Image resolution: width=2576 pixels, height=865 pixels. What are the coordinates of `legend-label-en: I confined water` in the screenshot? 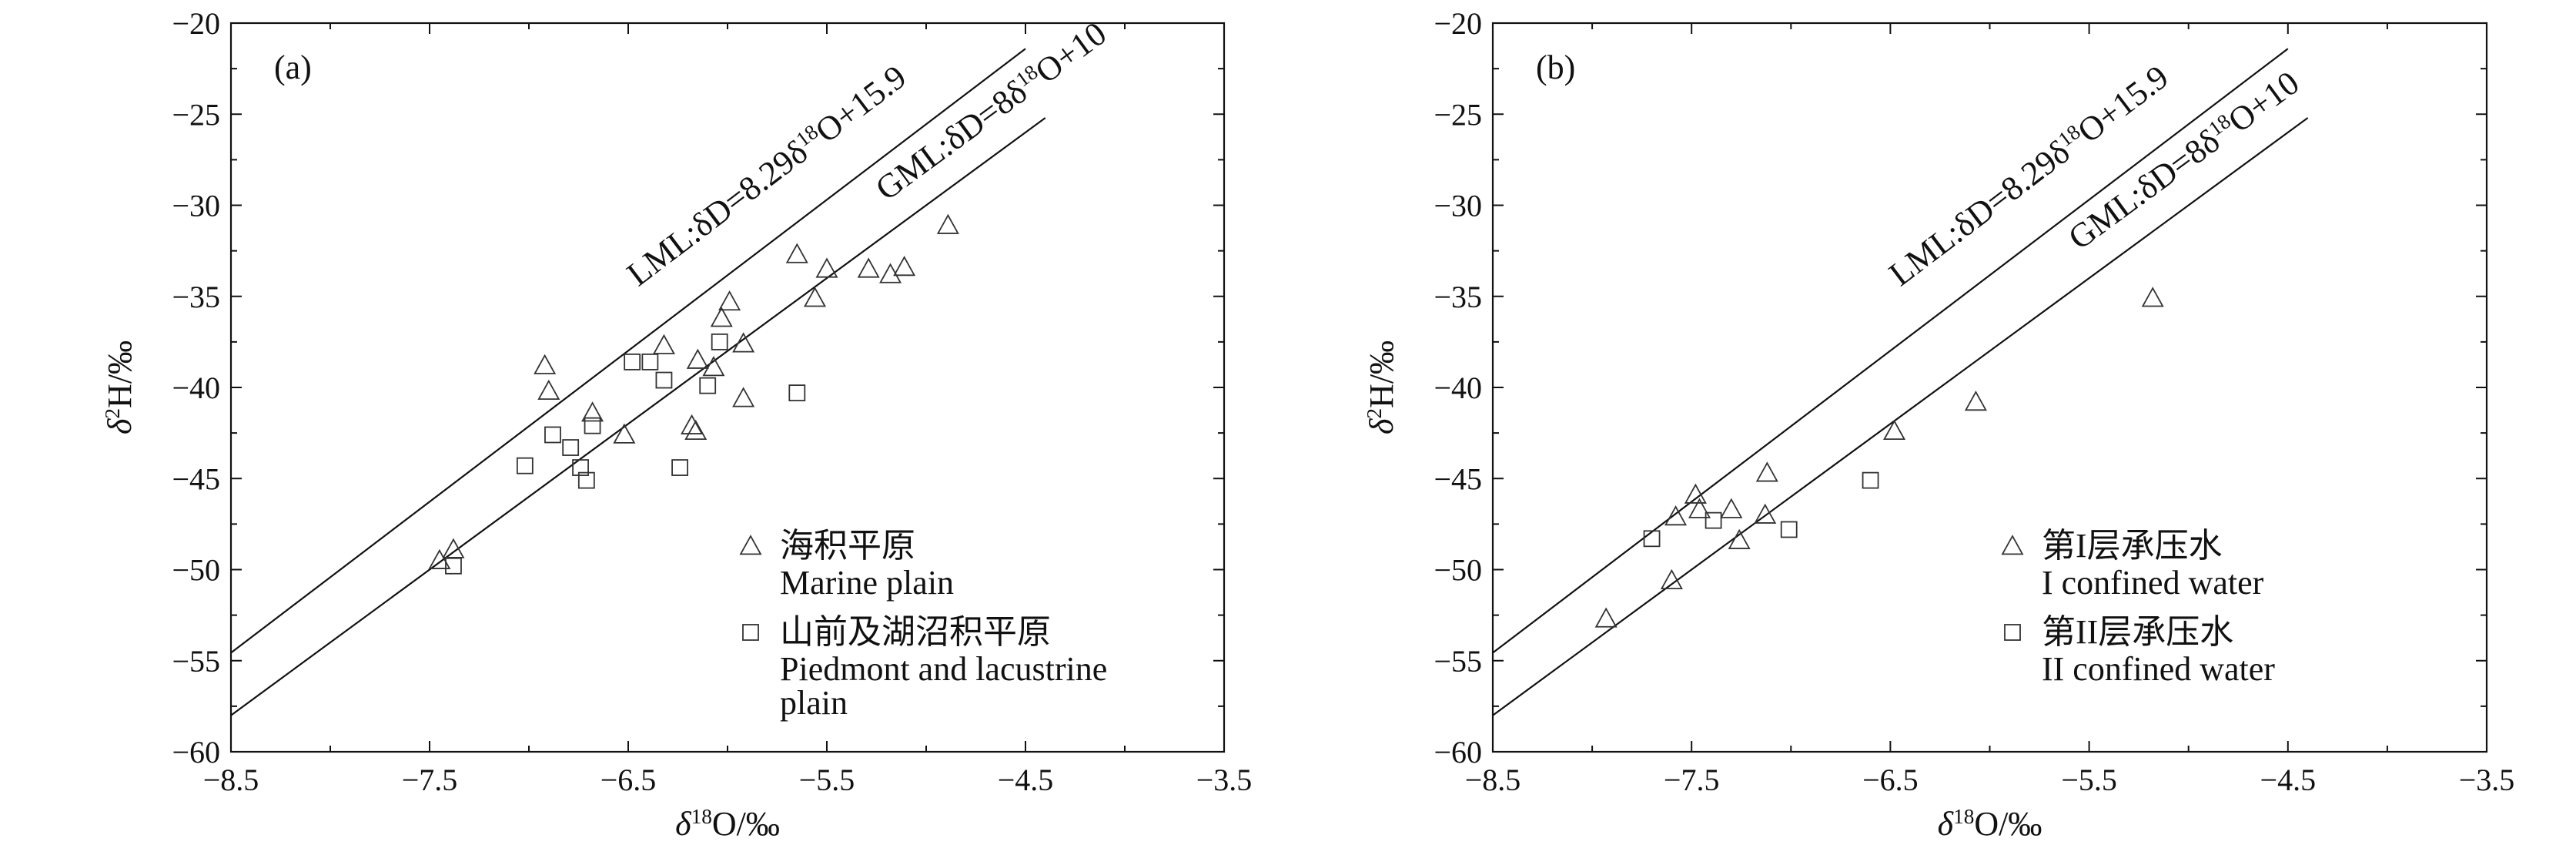 It's located at (2153, 583).